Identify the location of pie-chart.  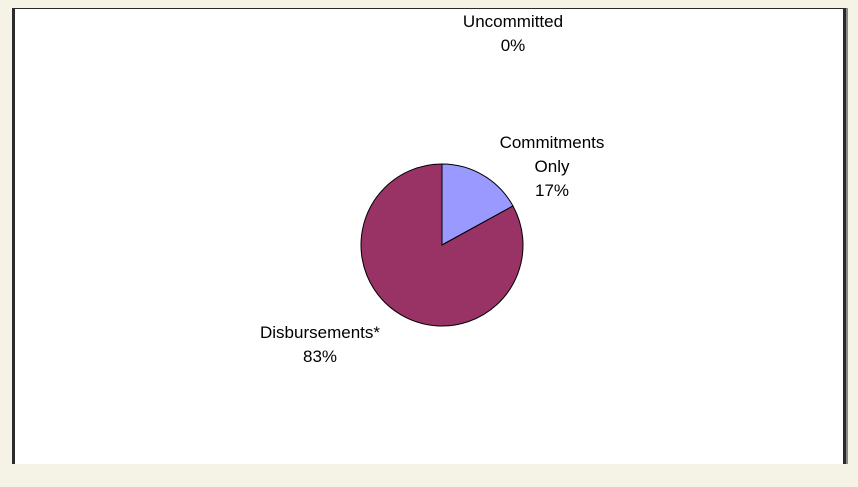
(442, 245).